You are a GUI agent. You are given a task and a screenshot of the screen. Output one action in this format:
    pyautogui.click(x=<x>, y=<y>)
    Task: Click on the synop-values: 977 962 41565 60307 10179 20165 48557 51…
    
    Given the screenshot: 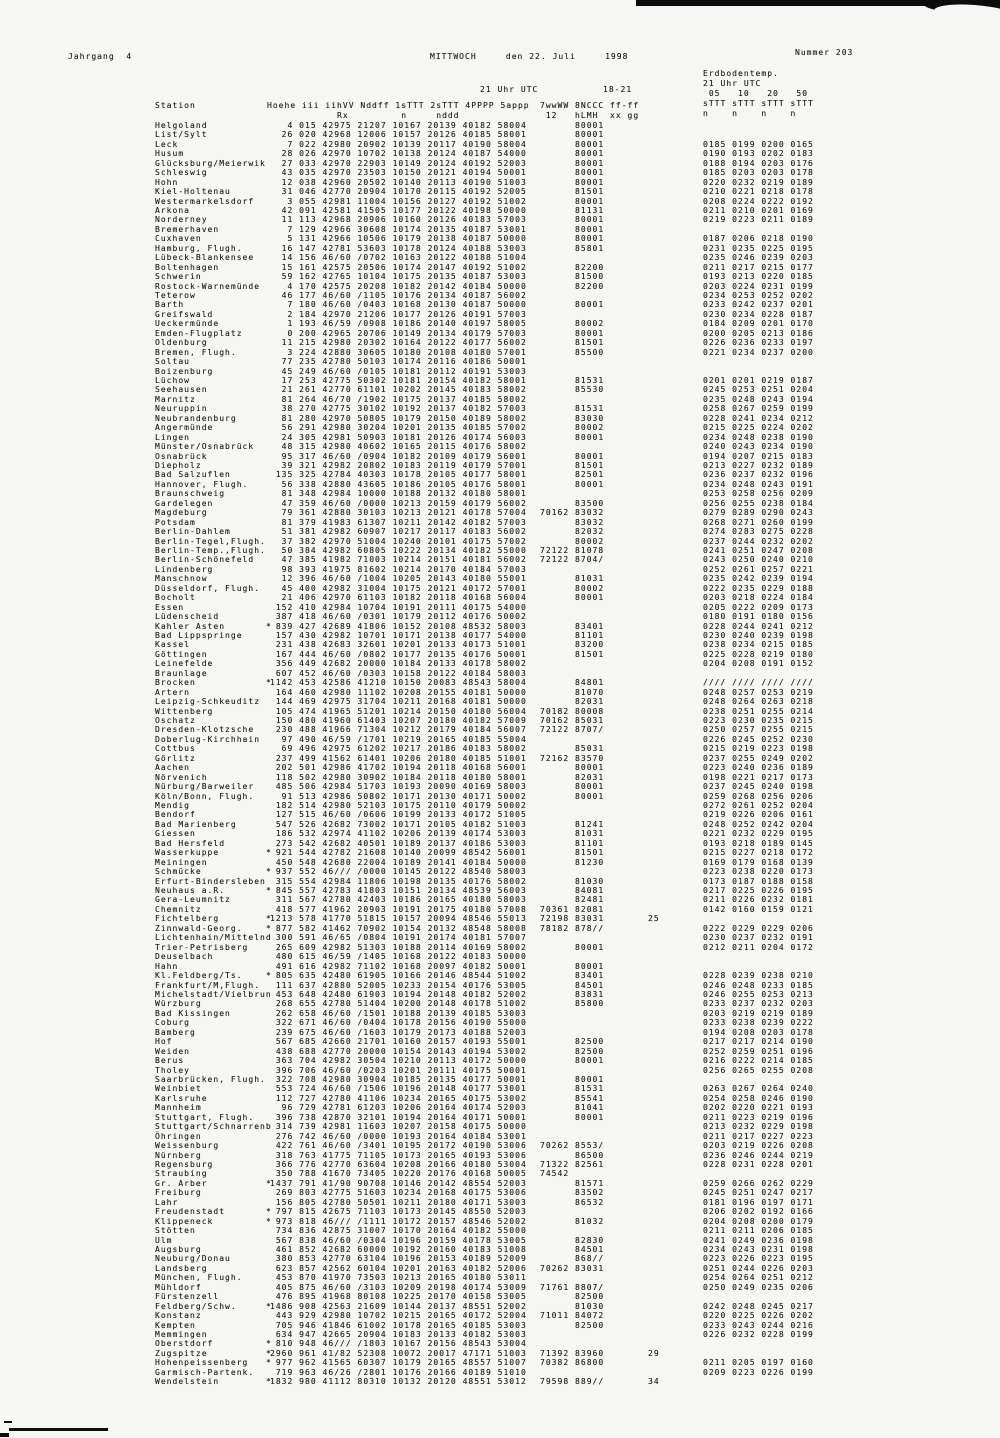 What is the action you would take?
    pyautogui.click(x=398, y=1363)
    